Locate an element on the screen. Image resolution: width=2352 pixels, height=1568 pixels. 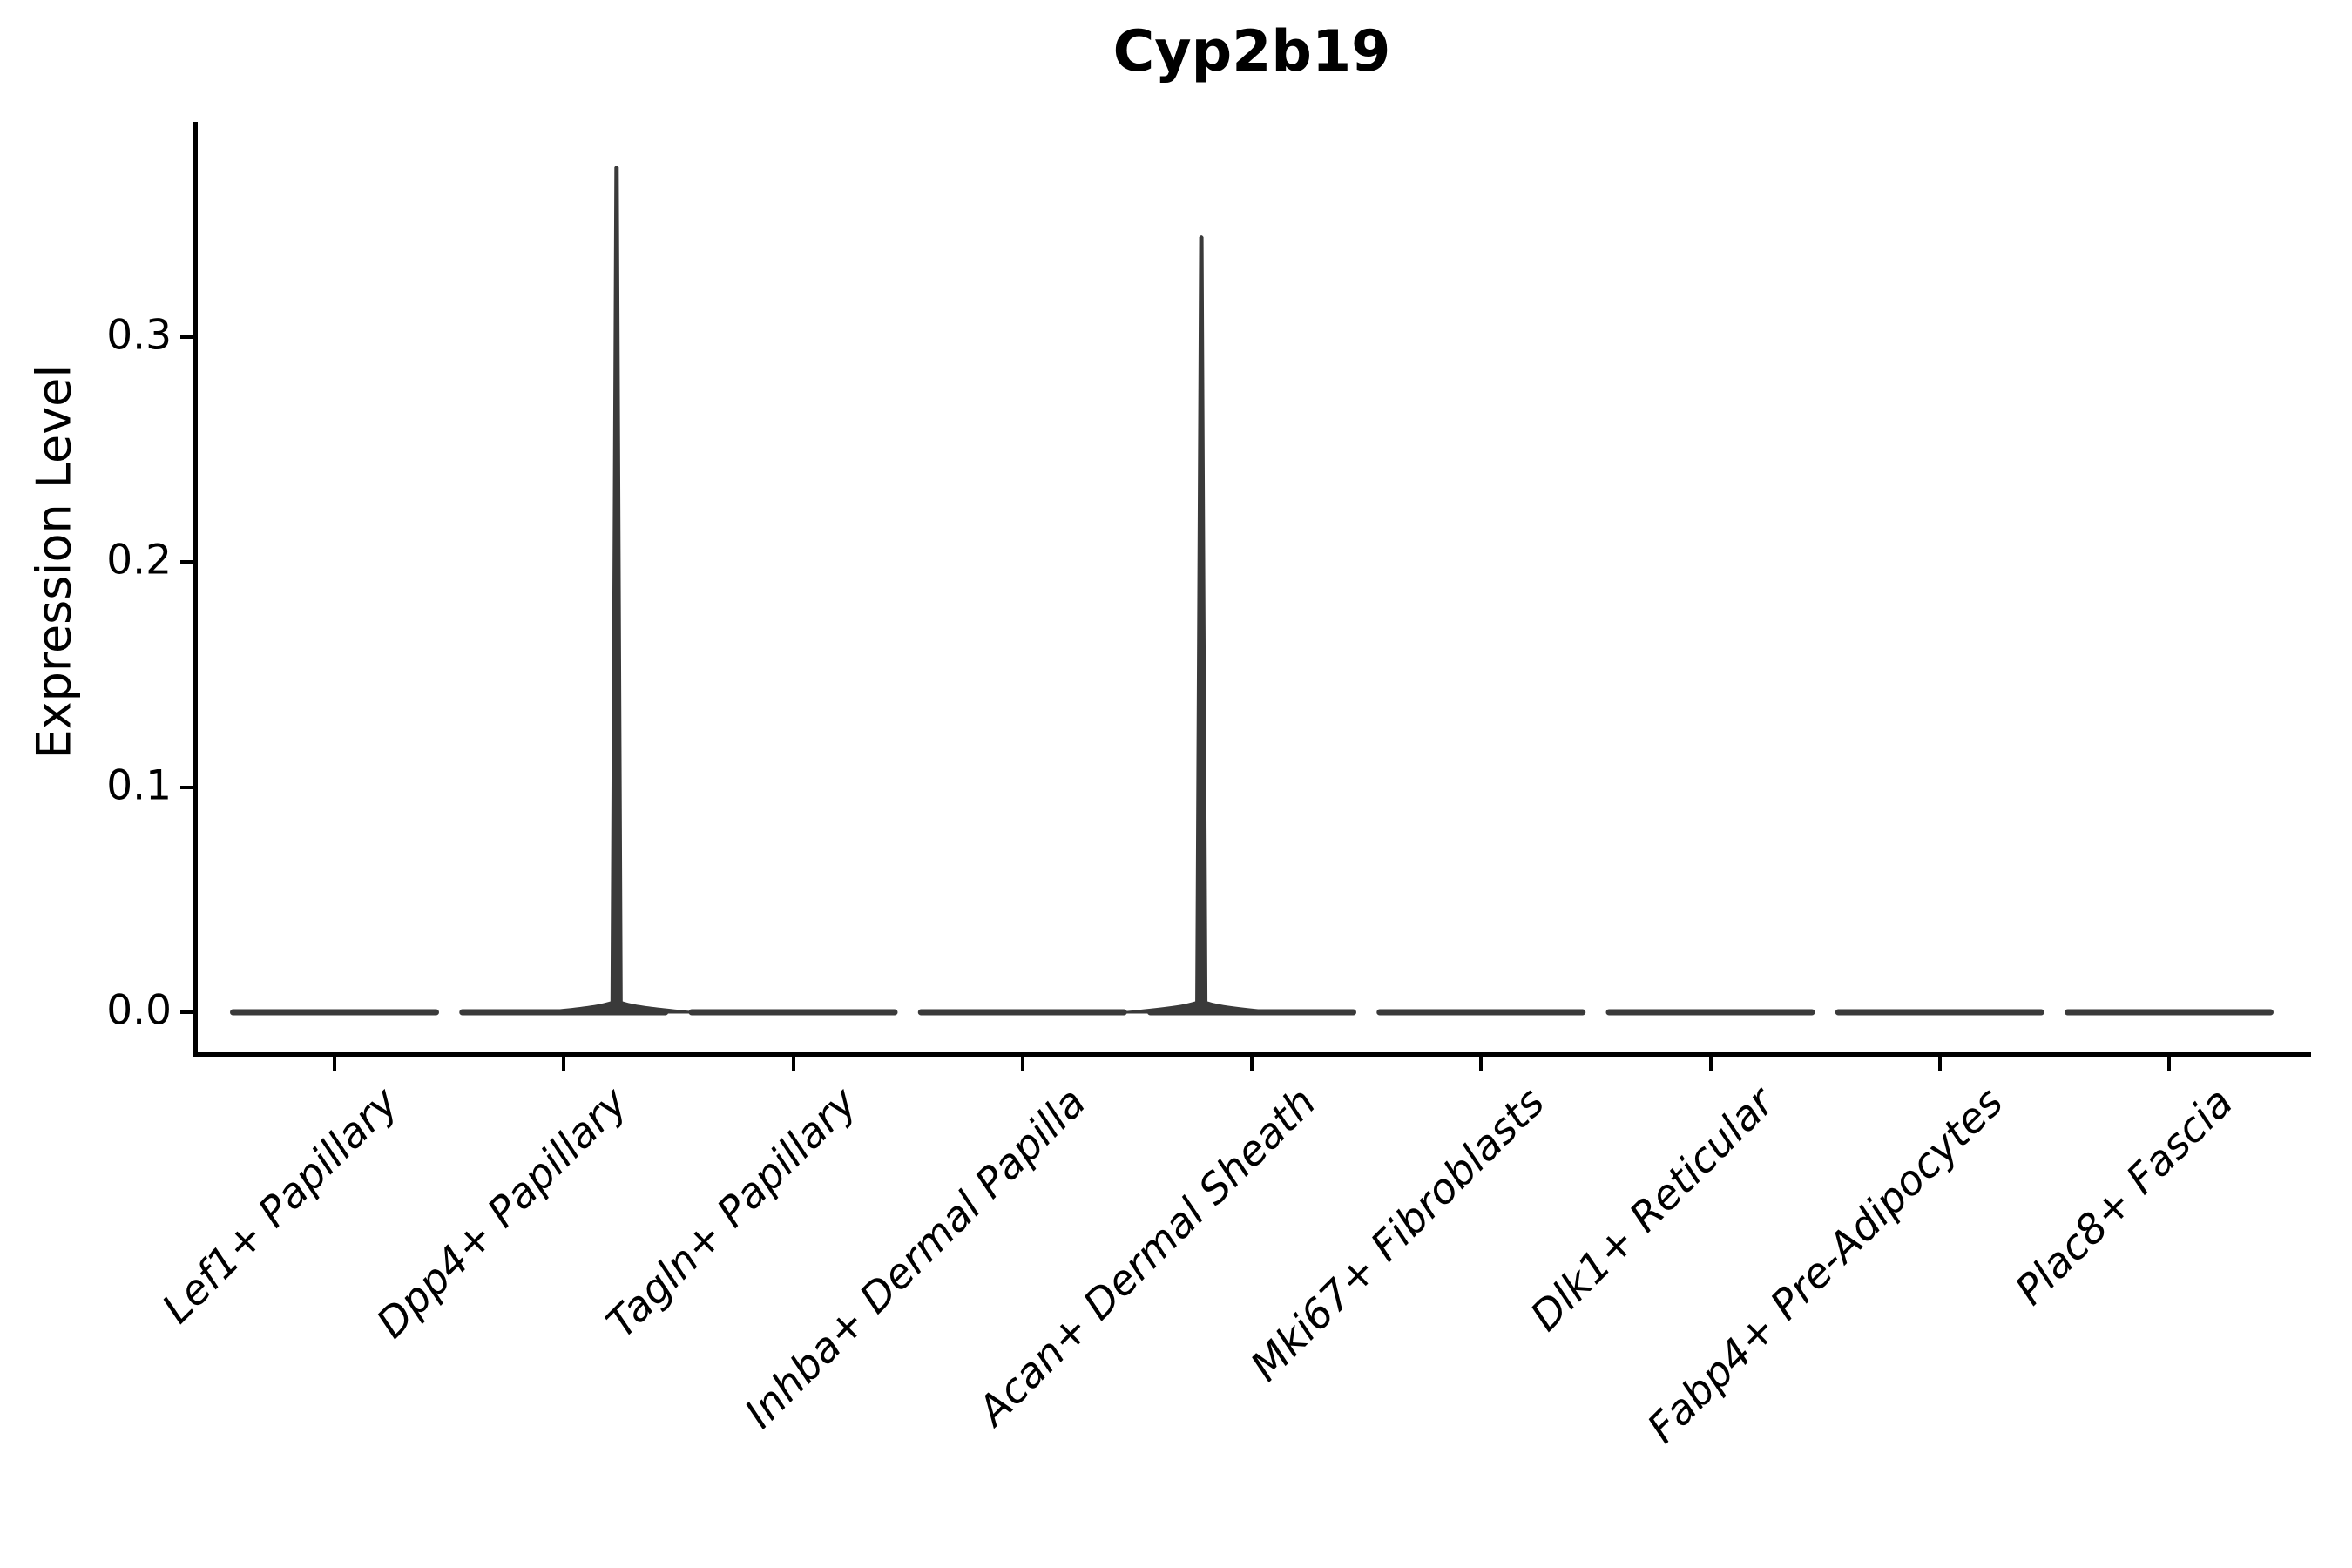
y-tick-label: 0.1 is located at coordinates (139, 785).